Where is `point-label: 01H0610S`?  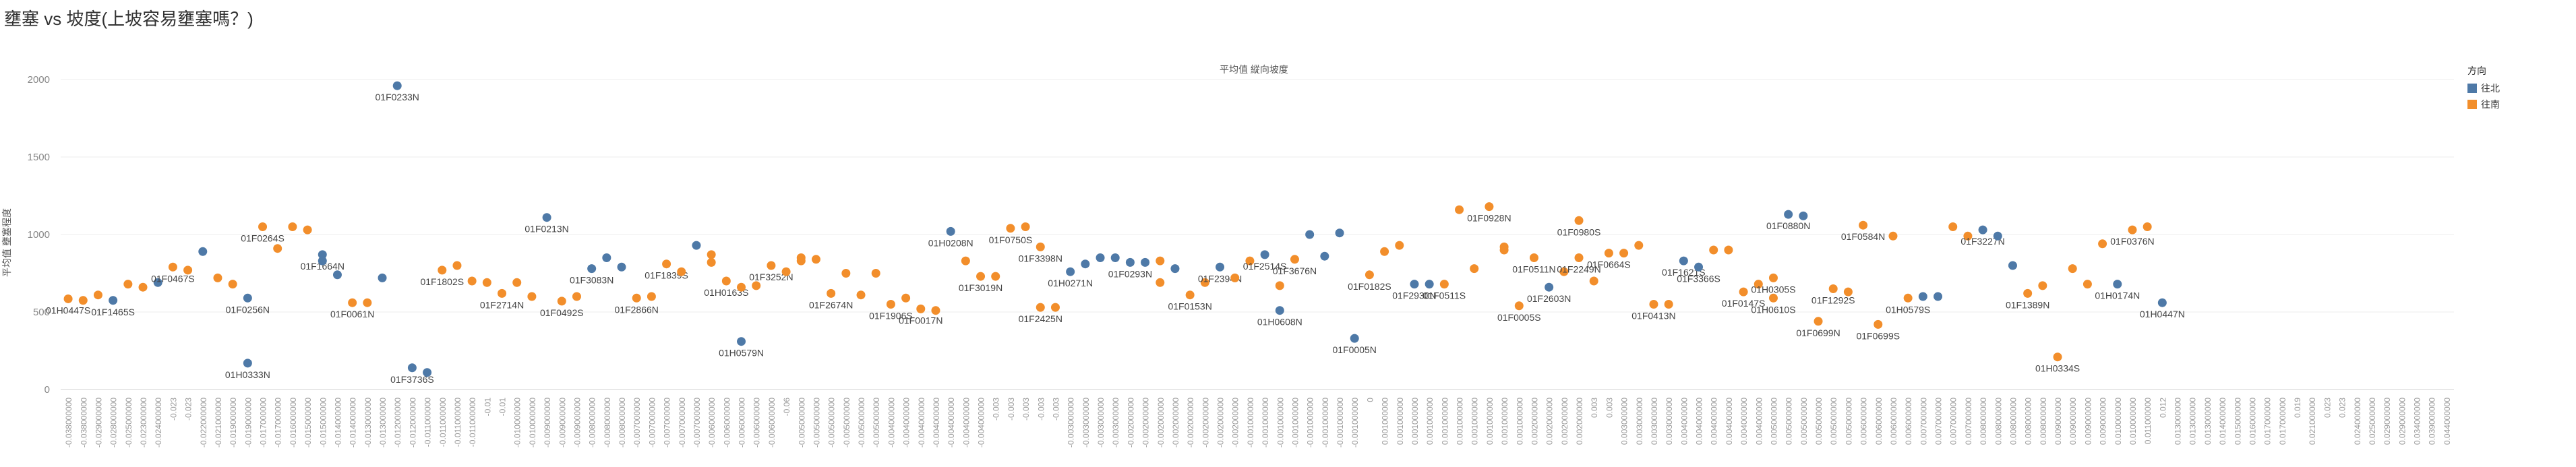 point-label: 01H0610S is located at coordinates (1773, 309).